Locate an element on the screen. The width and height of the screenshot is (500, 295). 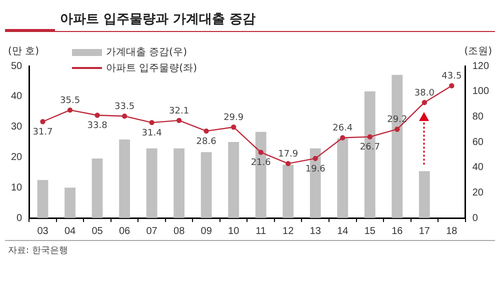
x-tick-label: 07 is located at coordinates (152, 231).